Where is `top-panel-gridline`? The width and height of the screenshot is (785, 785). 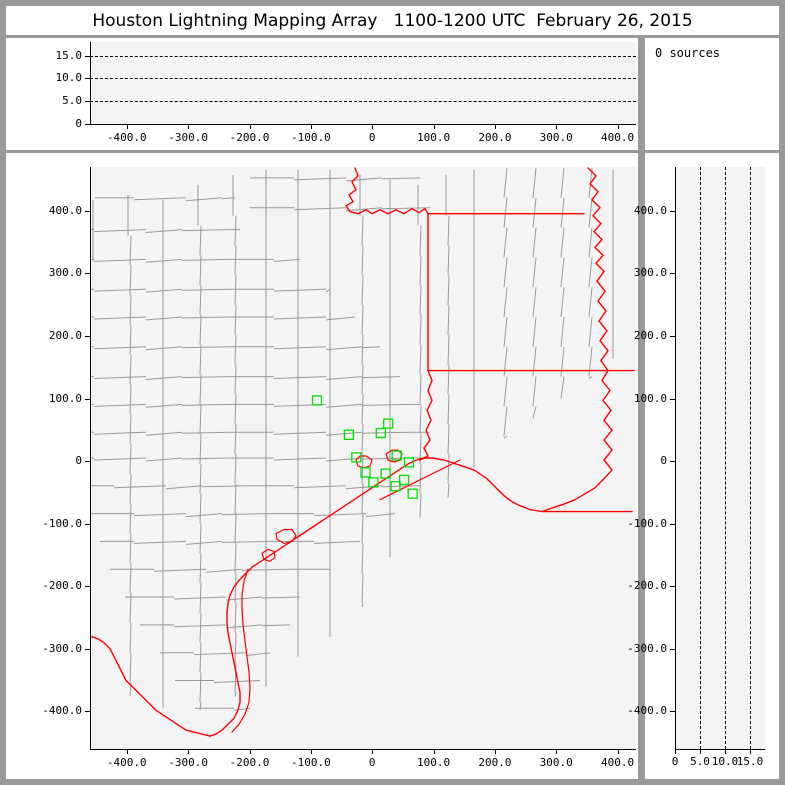 top-panel-gridline is located at coordinates (363, 79).